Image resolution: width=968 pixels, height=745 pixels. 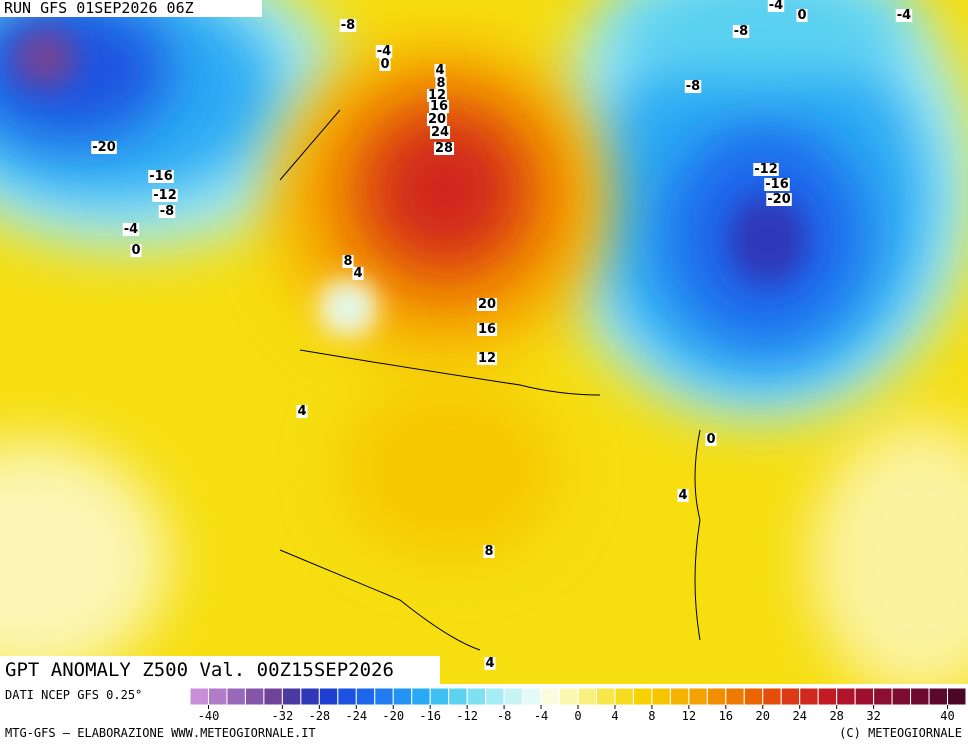 I want to click on contour-label: 24, so click(x=440, y=132).